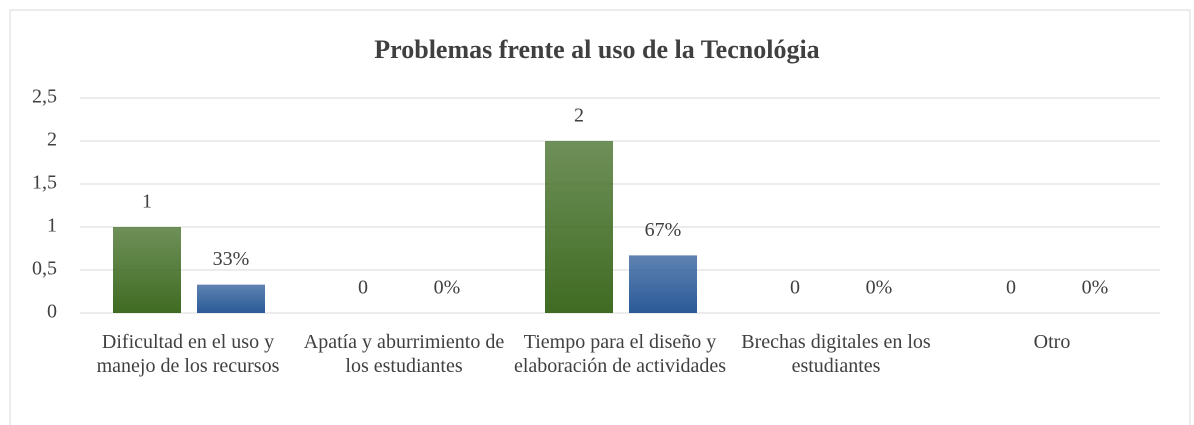 Image resolution: width=1194 pixels, height=425 pixels. I want to click on y-tick-label: 0, so click(52, 312).